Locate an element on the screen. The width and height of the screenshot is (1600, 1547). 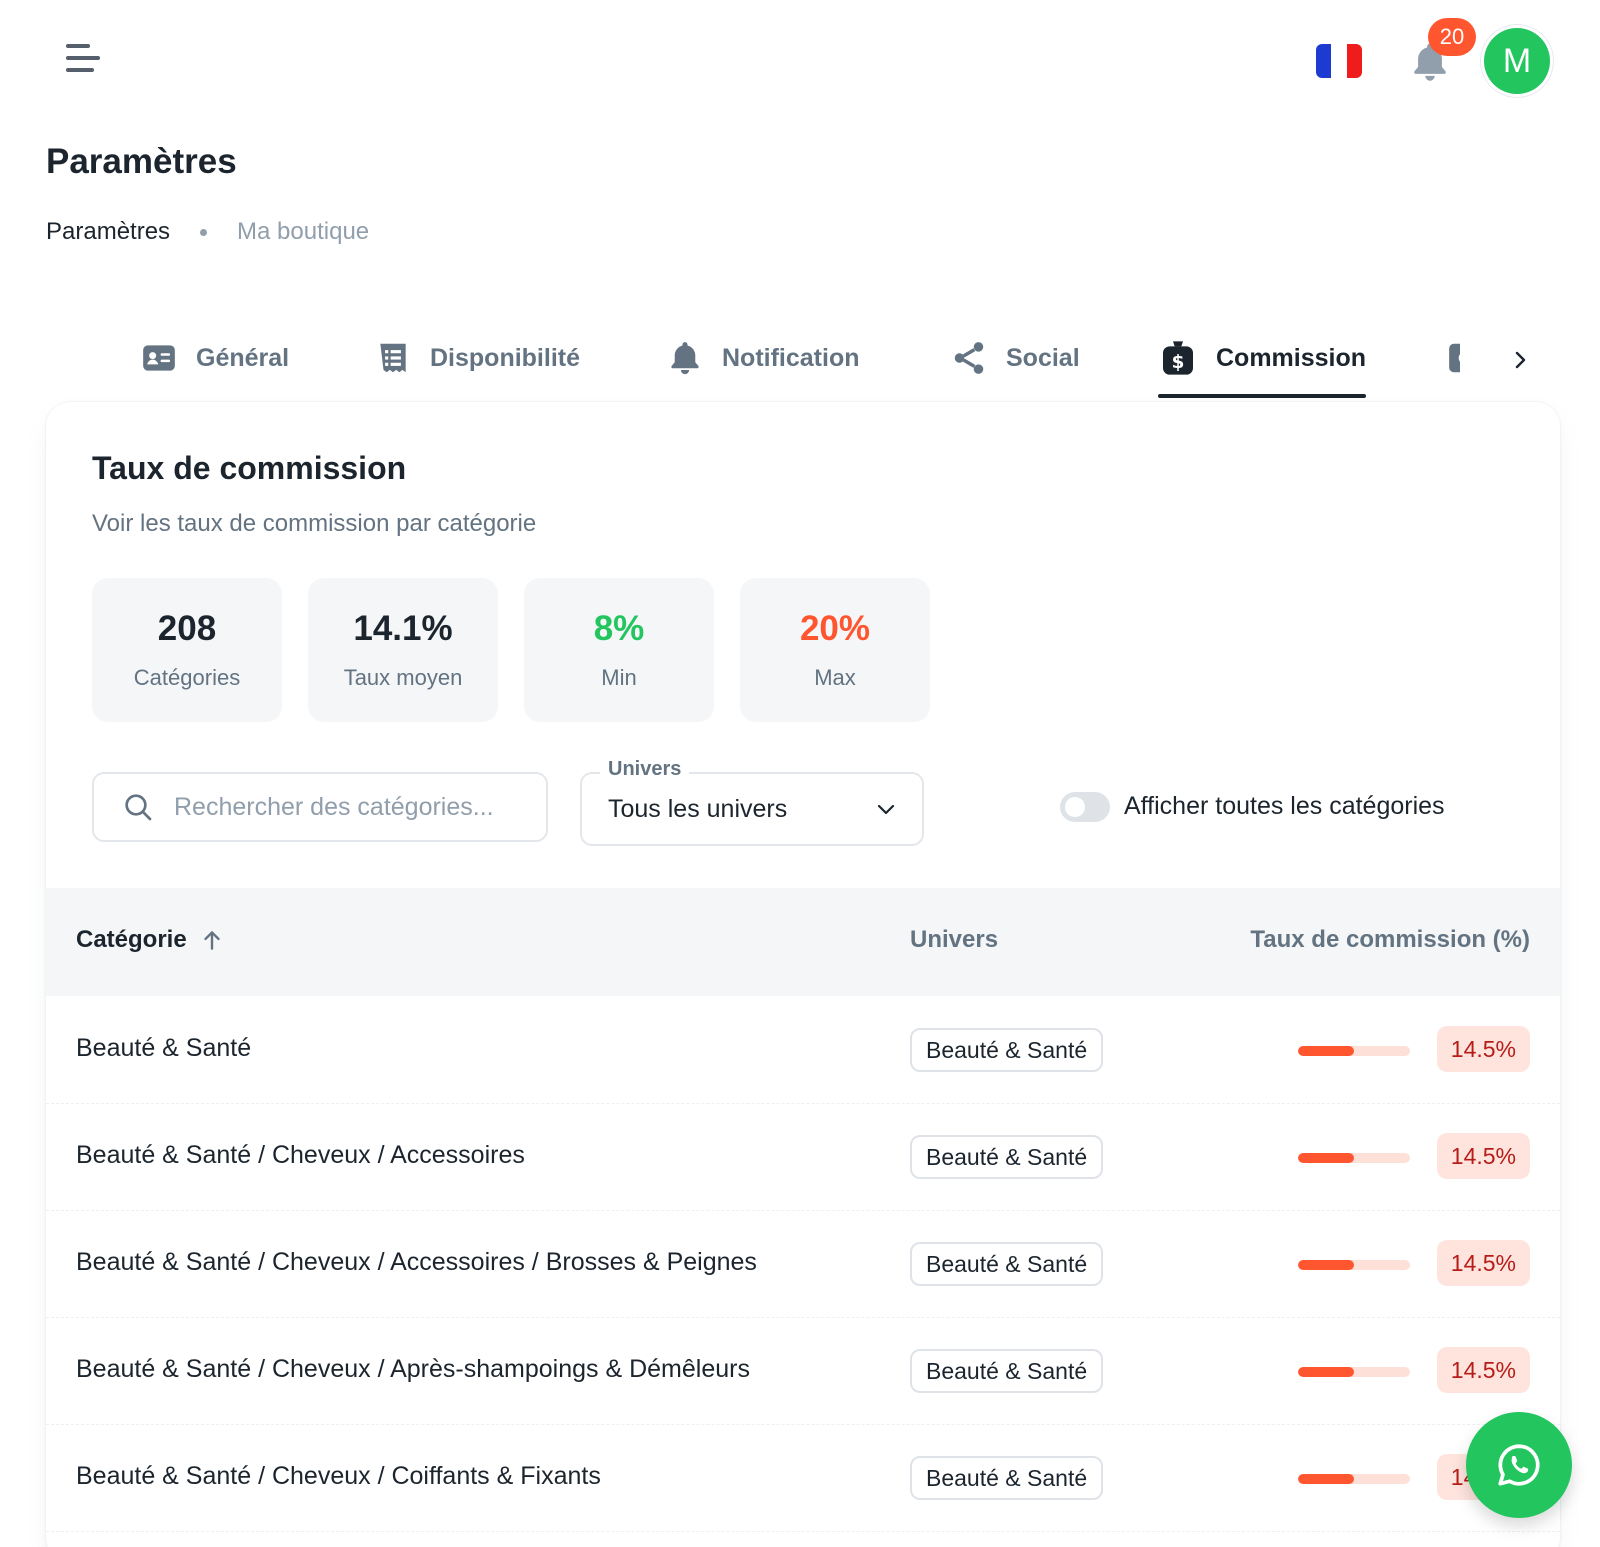
stat-value: 20% is located at coordinates (835, 628).